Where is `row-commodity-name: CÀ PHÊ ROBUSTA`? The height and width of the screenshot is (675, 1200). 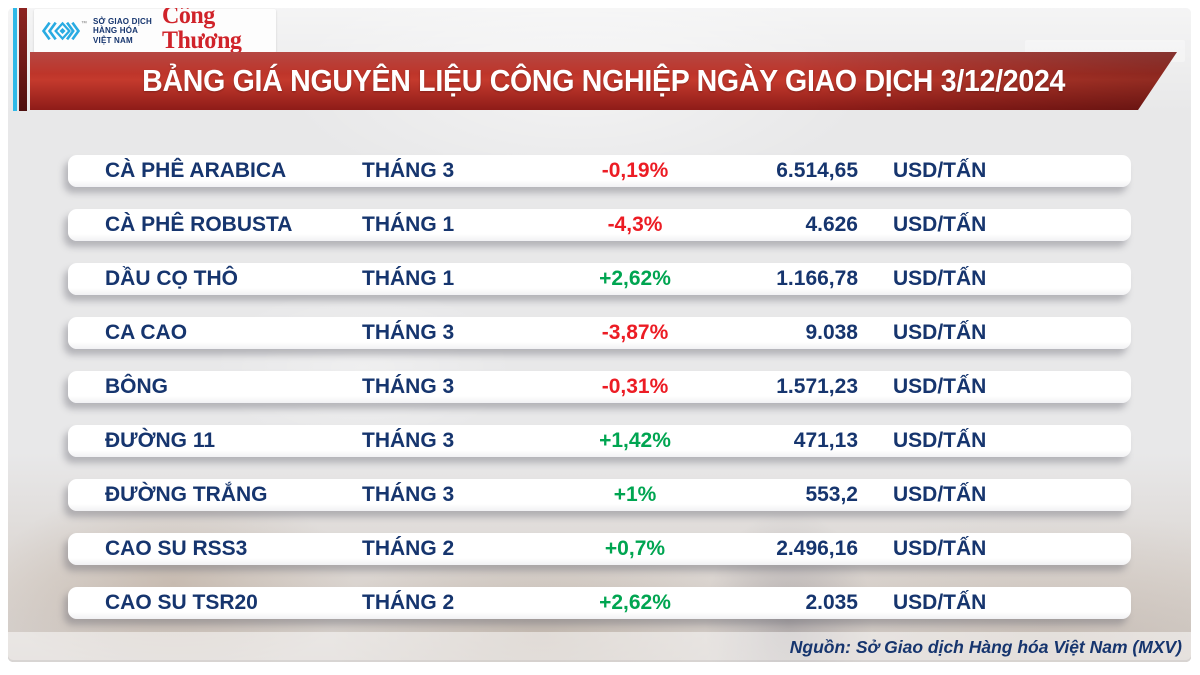
row-commodity-name: CÀ PHÊ ROBUSTA is located at coordinates (199, 224).